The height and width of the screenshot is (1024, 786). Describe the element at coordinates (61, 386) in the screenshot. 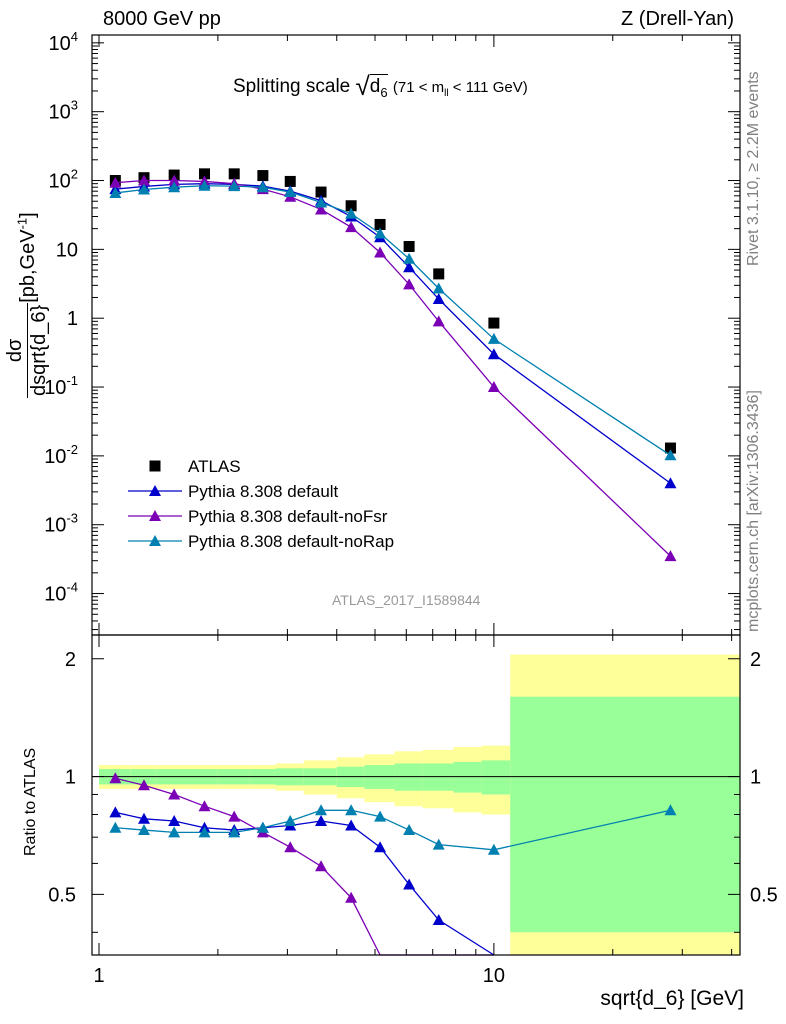

I see `y-tick-label: 10⁻¹` at that location.